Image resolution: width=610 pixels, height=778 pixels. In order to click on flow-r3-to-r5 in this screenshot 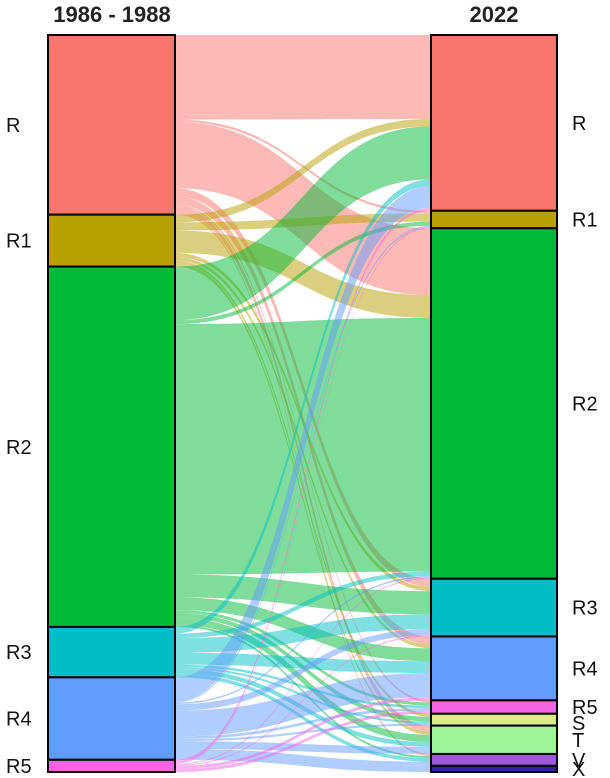, I will do `click(303, 686)`.